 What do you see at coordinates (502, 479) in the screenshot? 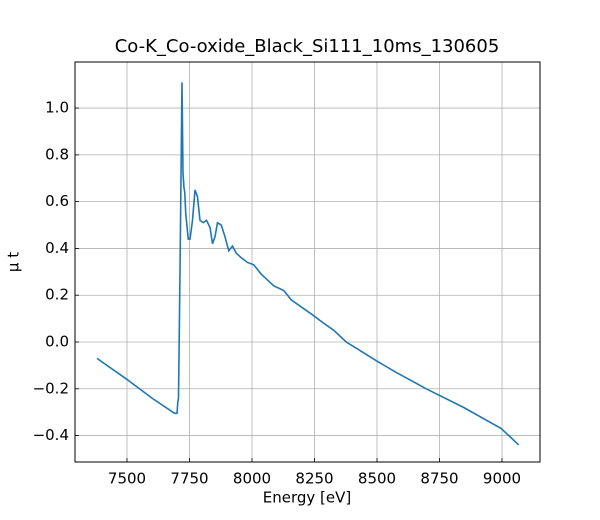
I see `x-tick-label: 9000` at bounding box center [502, 479].